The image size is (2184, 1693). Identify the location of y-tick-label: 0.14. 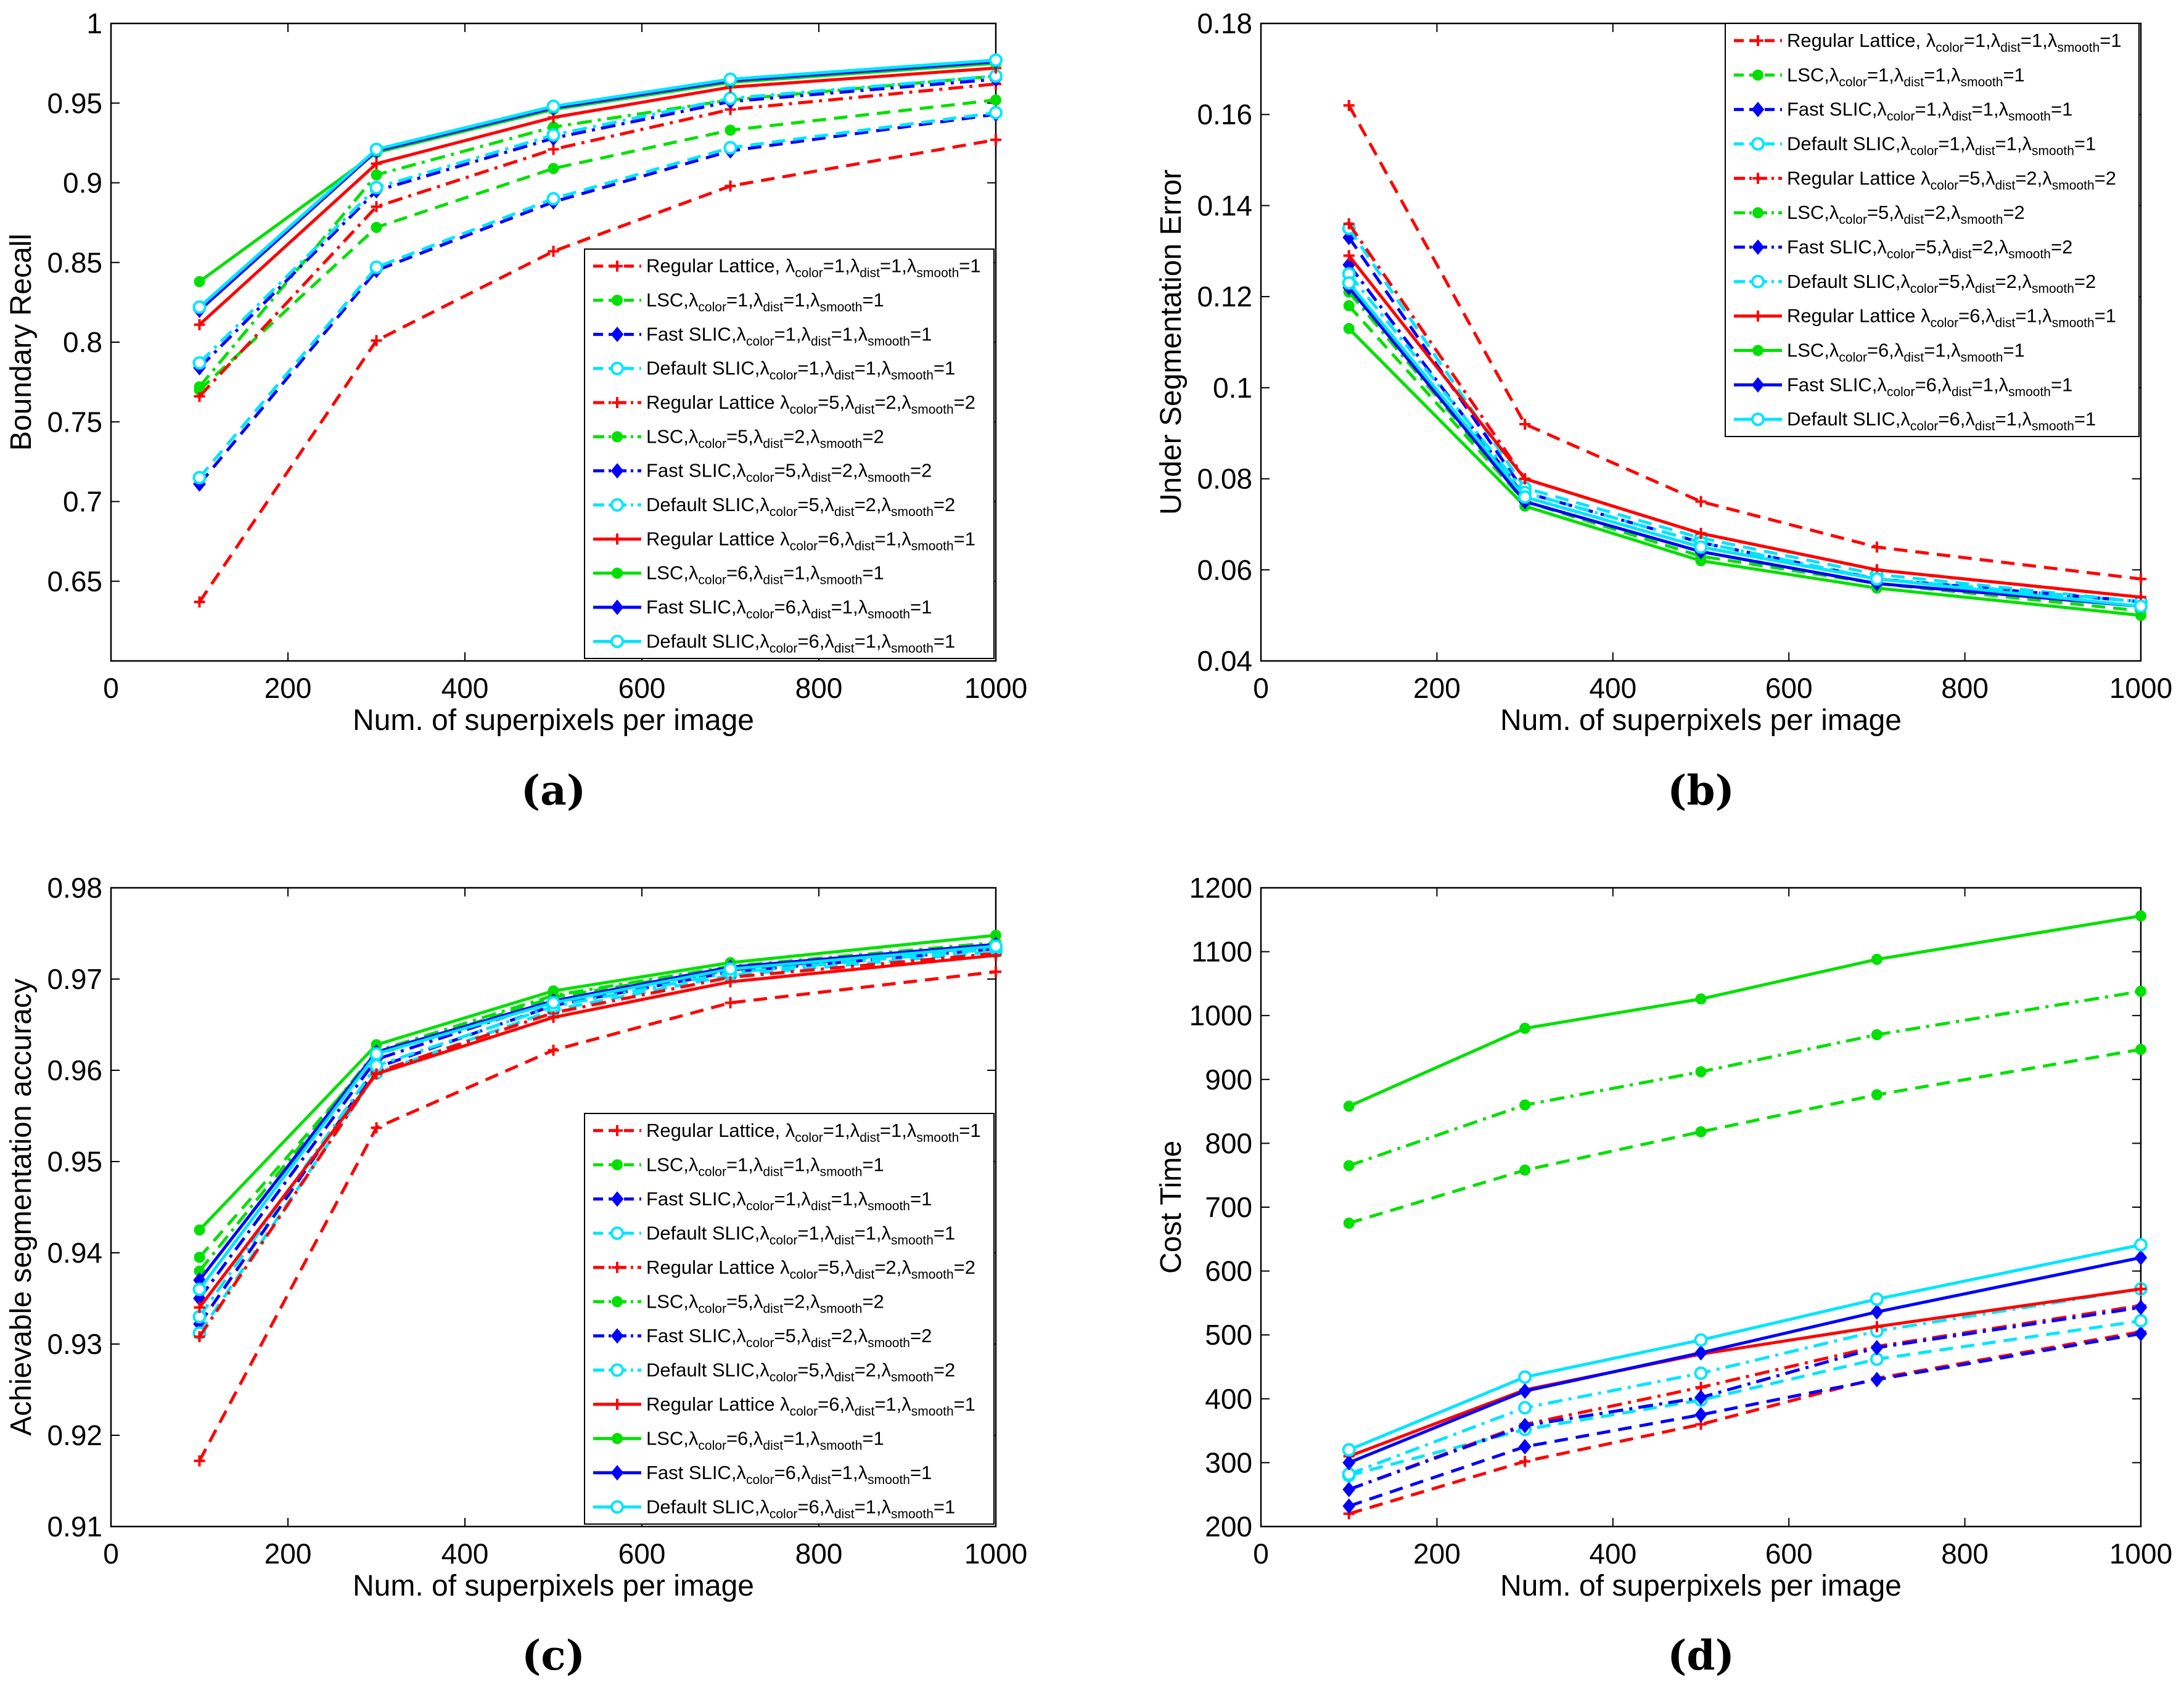
(1224, 205).